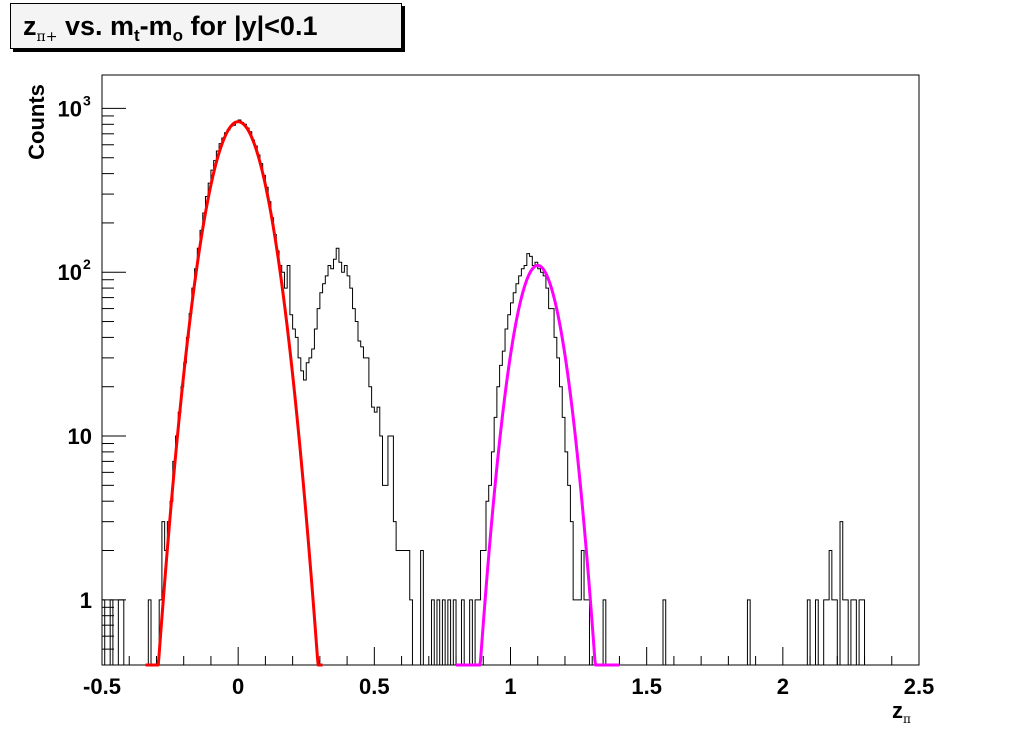 The height and width of the screenshot is (740, 1020). What do you see at coordinates (538, 465) in the screenshot?
I see `gaussian-fit-proton` at bounding box center [538, 465].